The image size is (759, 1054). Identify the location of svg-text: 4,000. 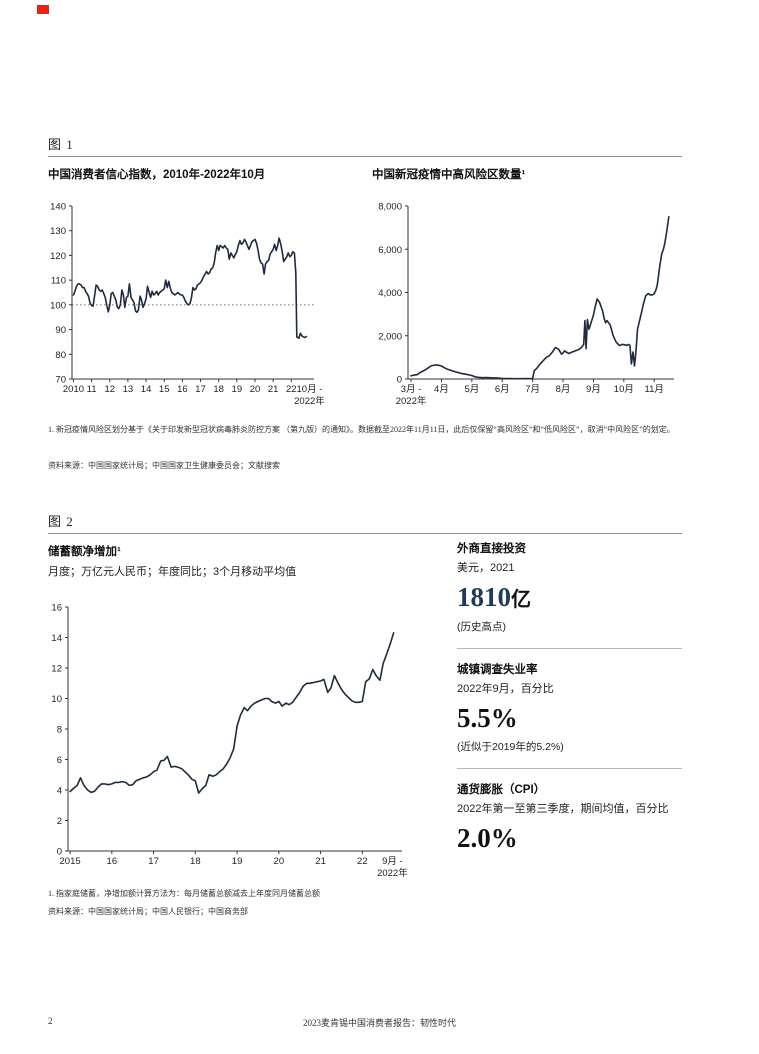
(390, 293).